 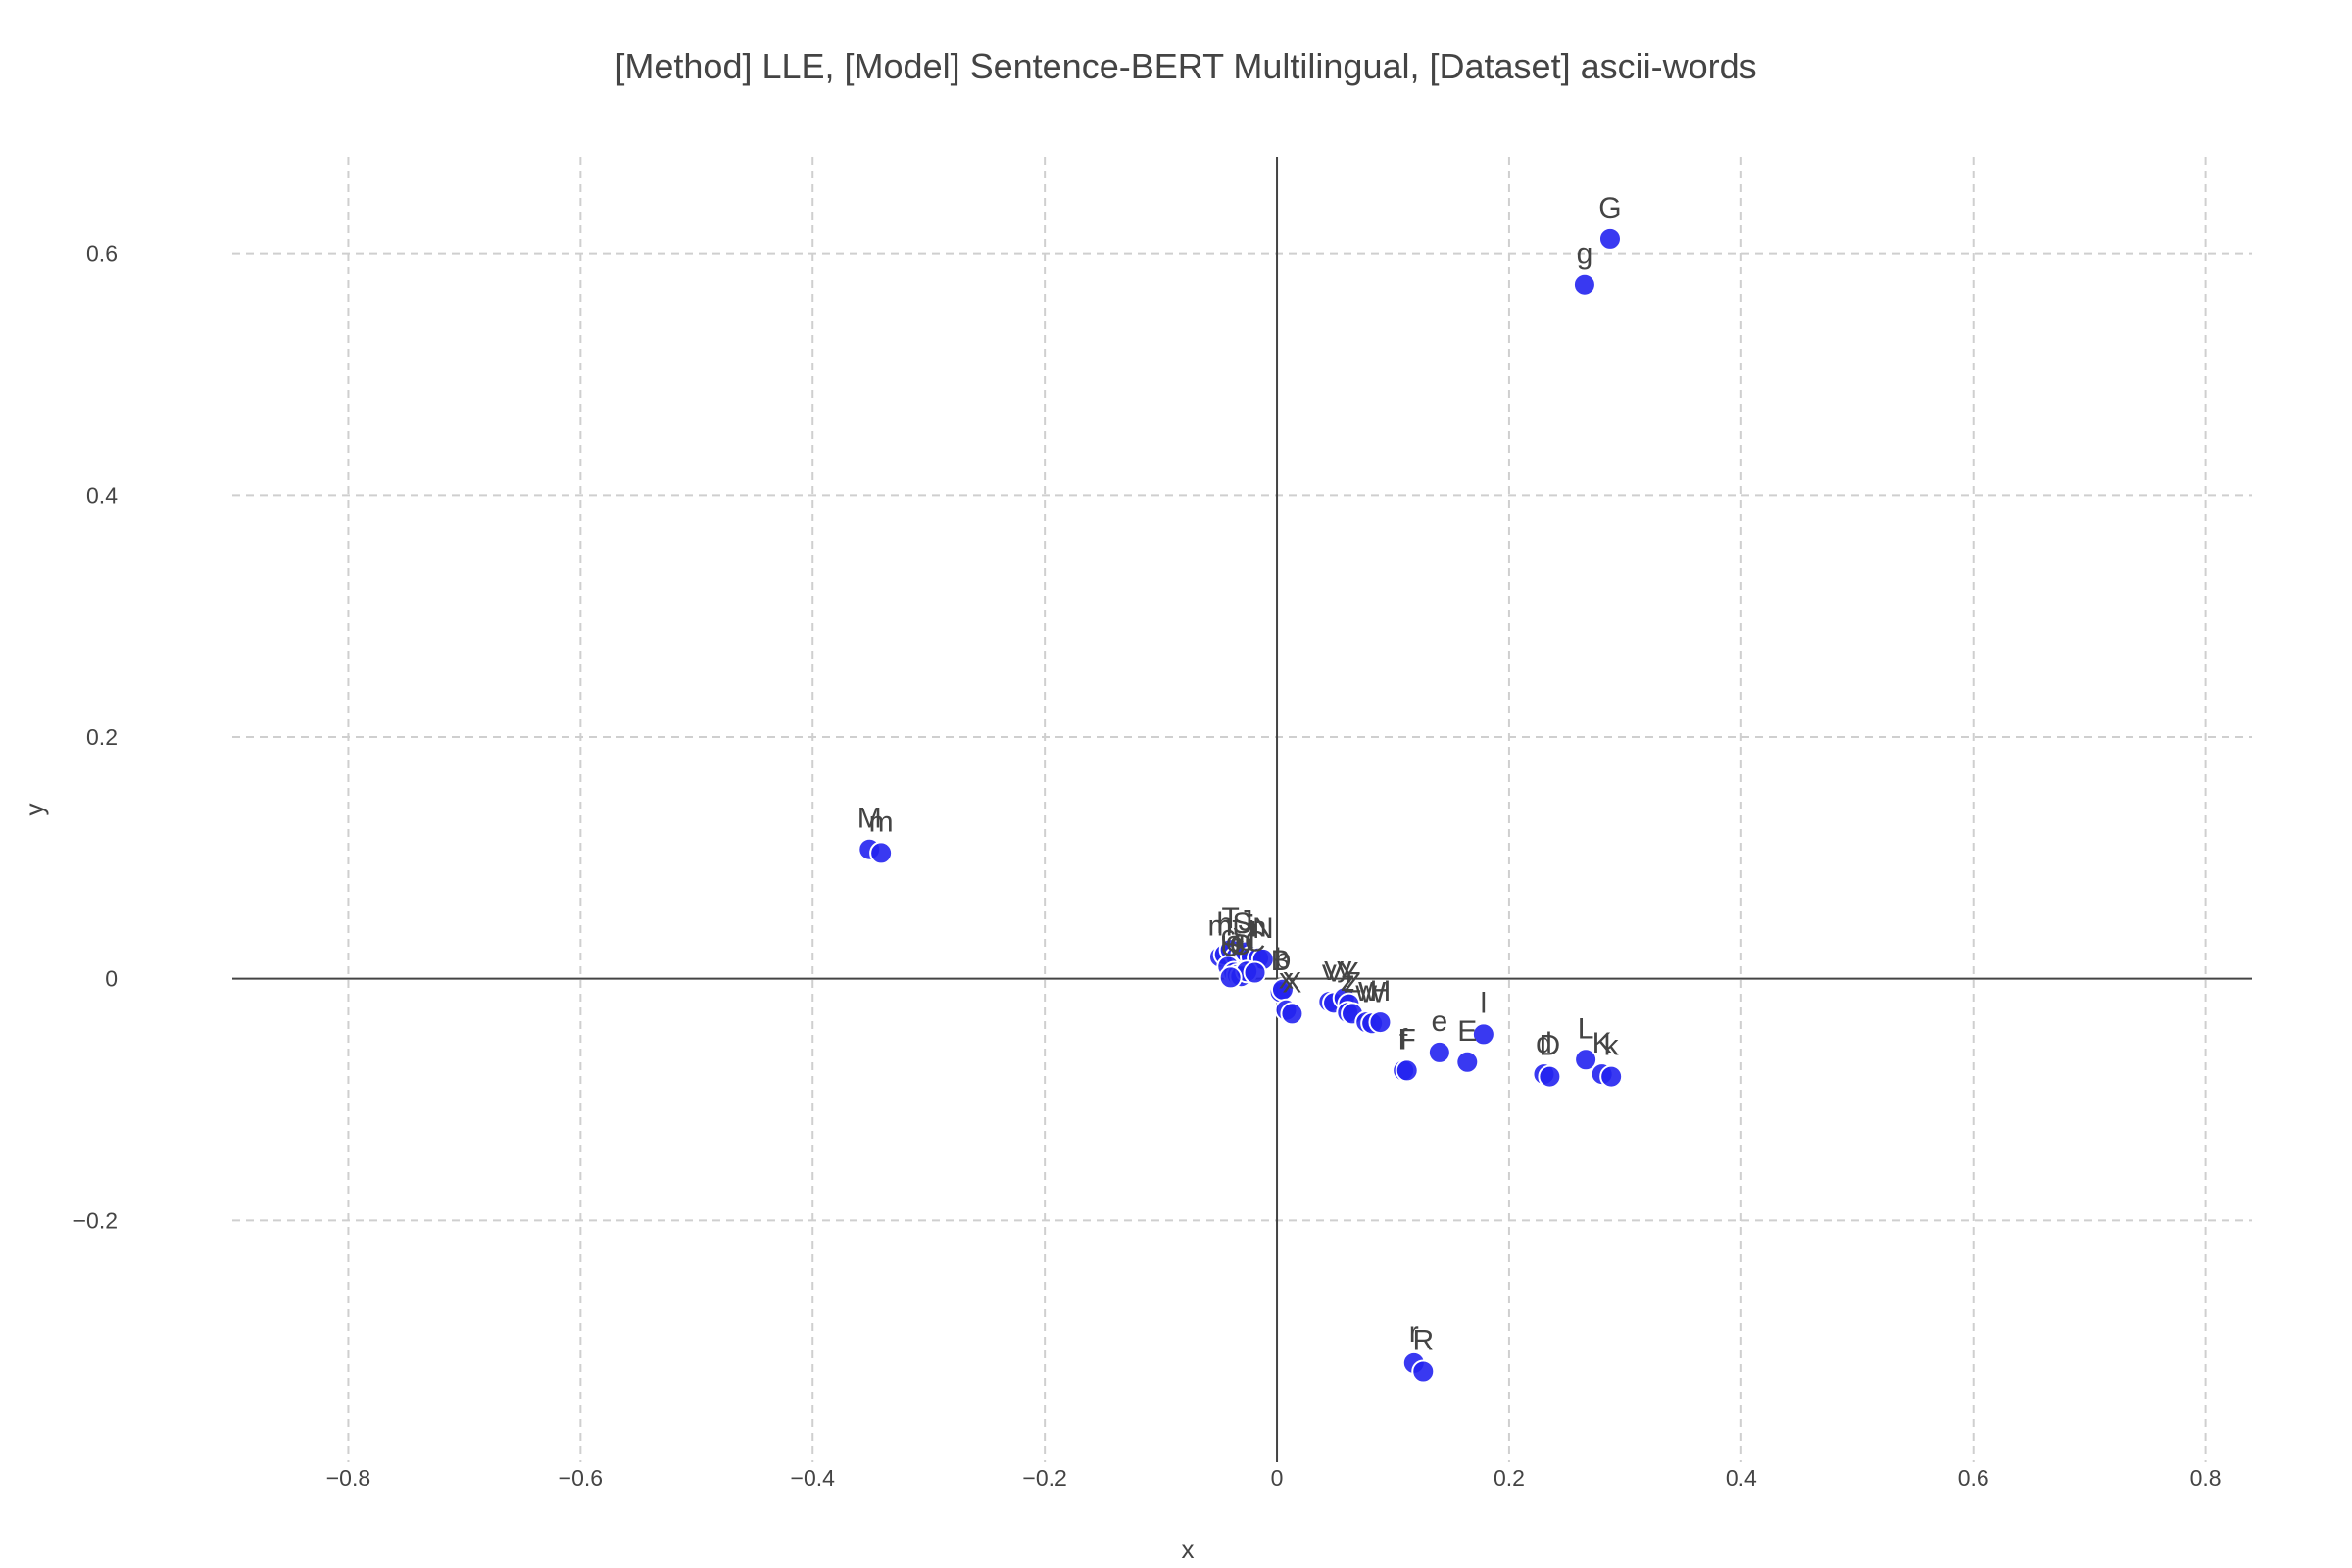 What do you see at coordinates (1423, 1341) in the screenshot?
I see `point-label: R` at bounding box center [1423, 1341].